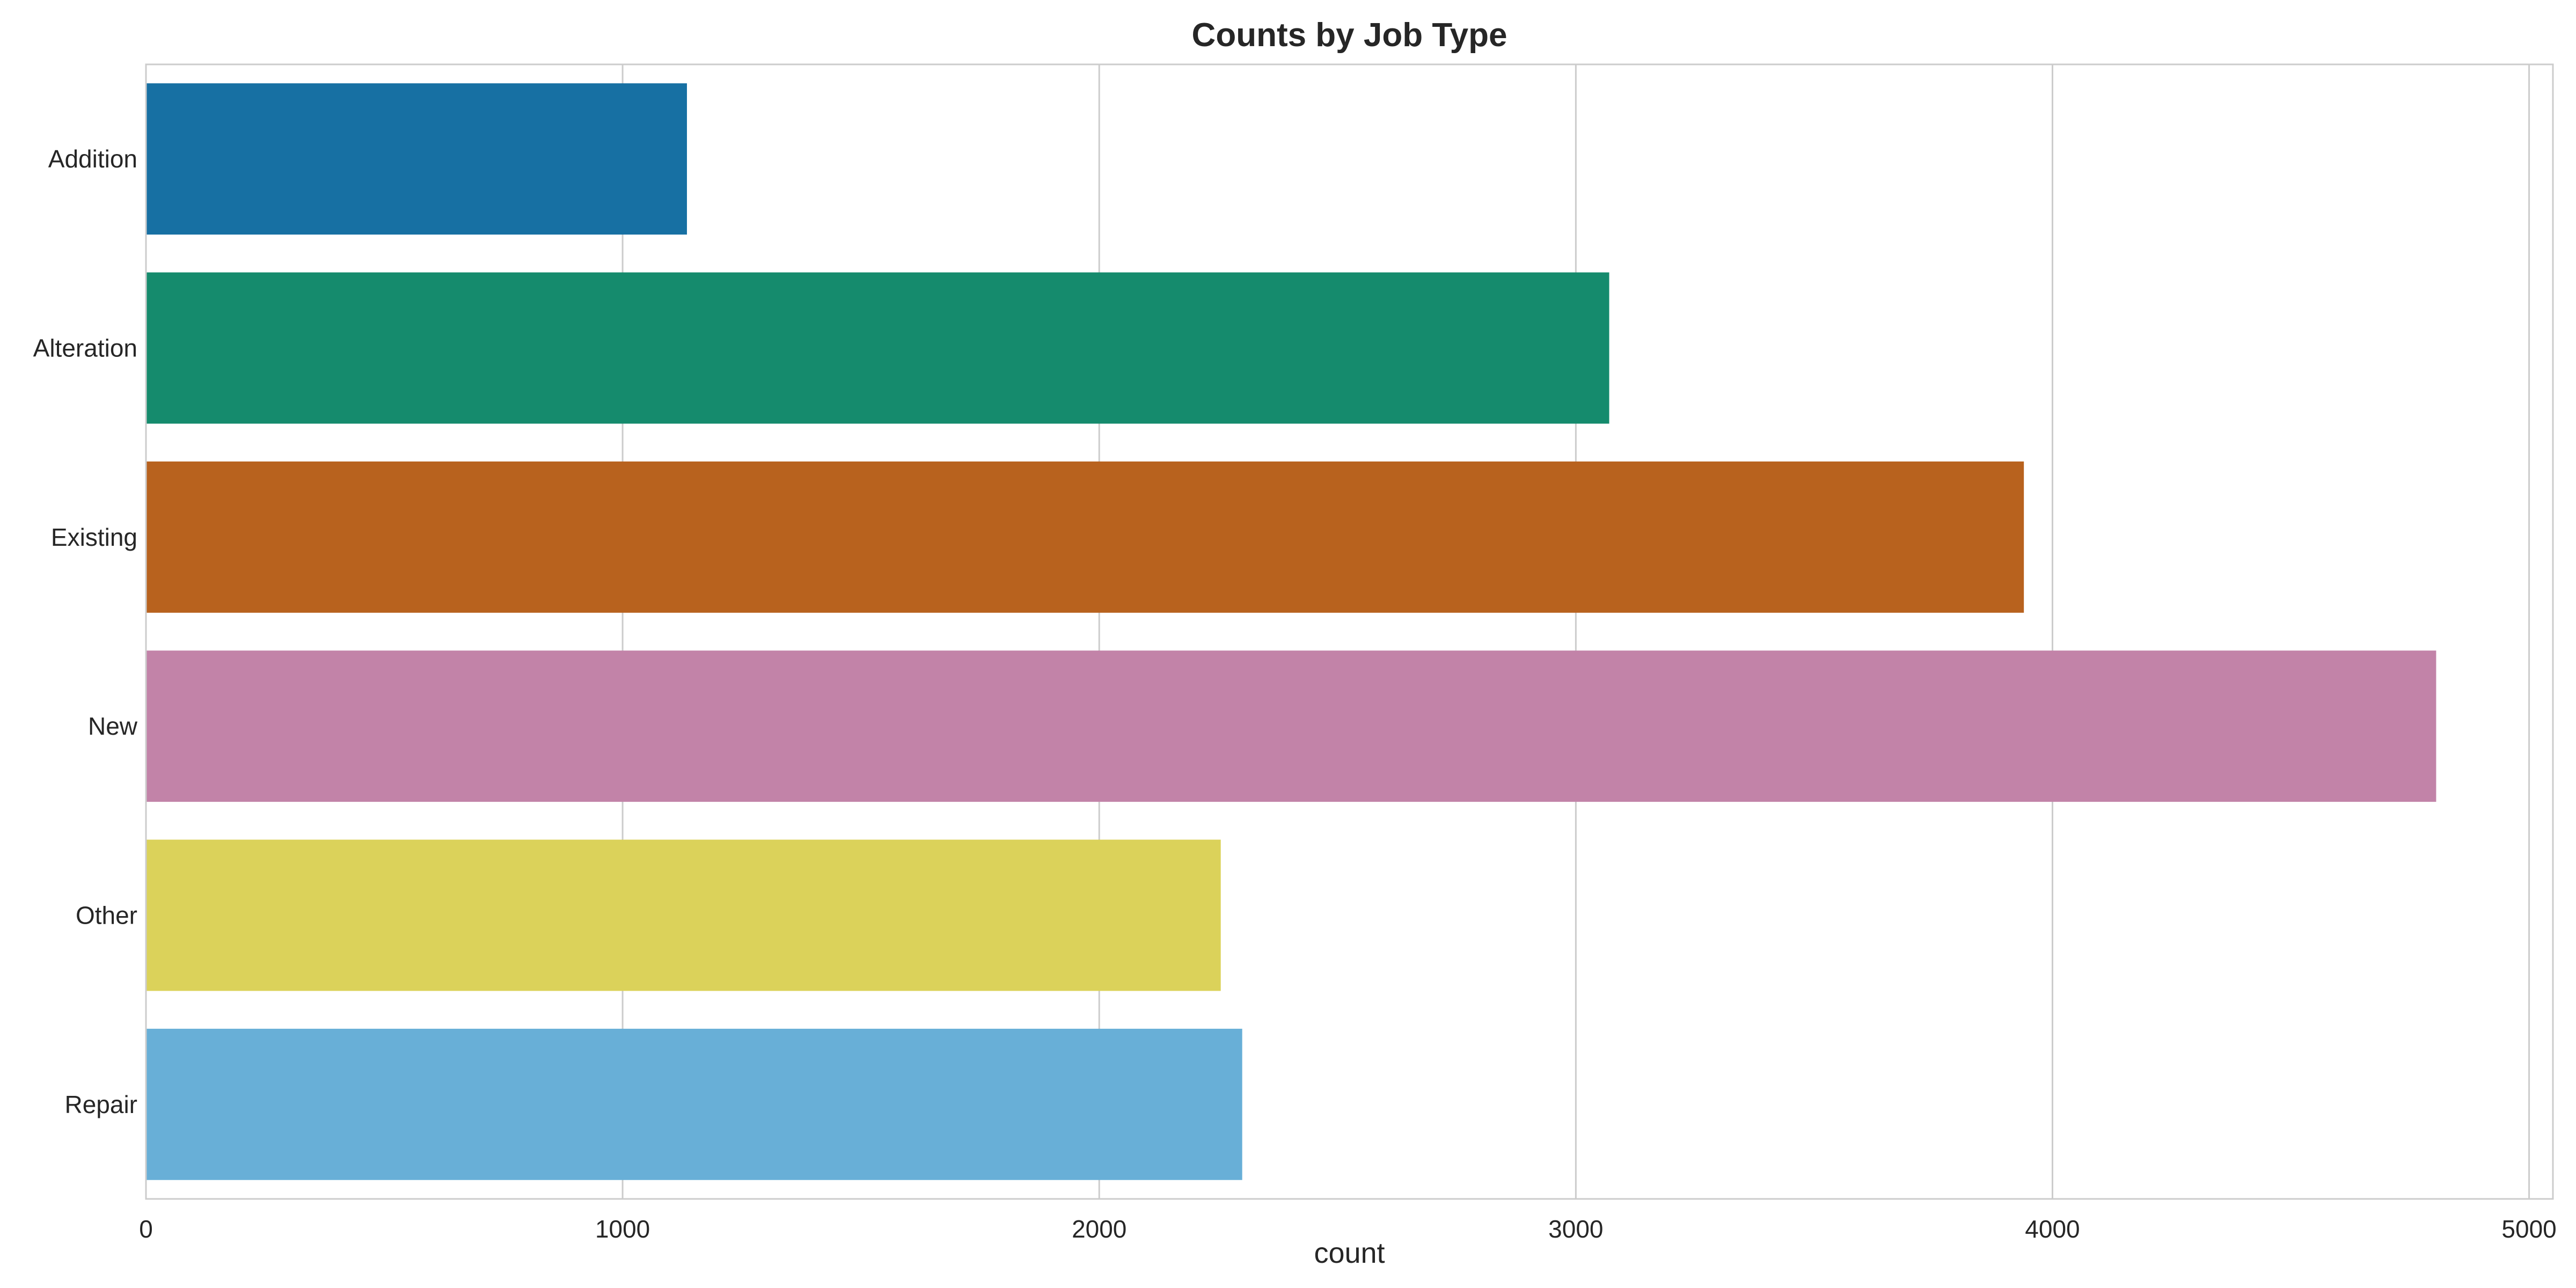  I want to click on y-tick-label: Repair, so click(100, 1104).